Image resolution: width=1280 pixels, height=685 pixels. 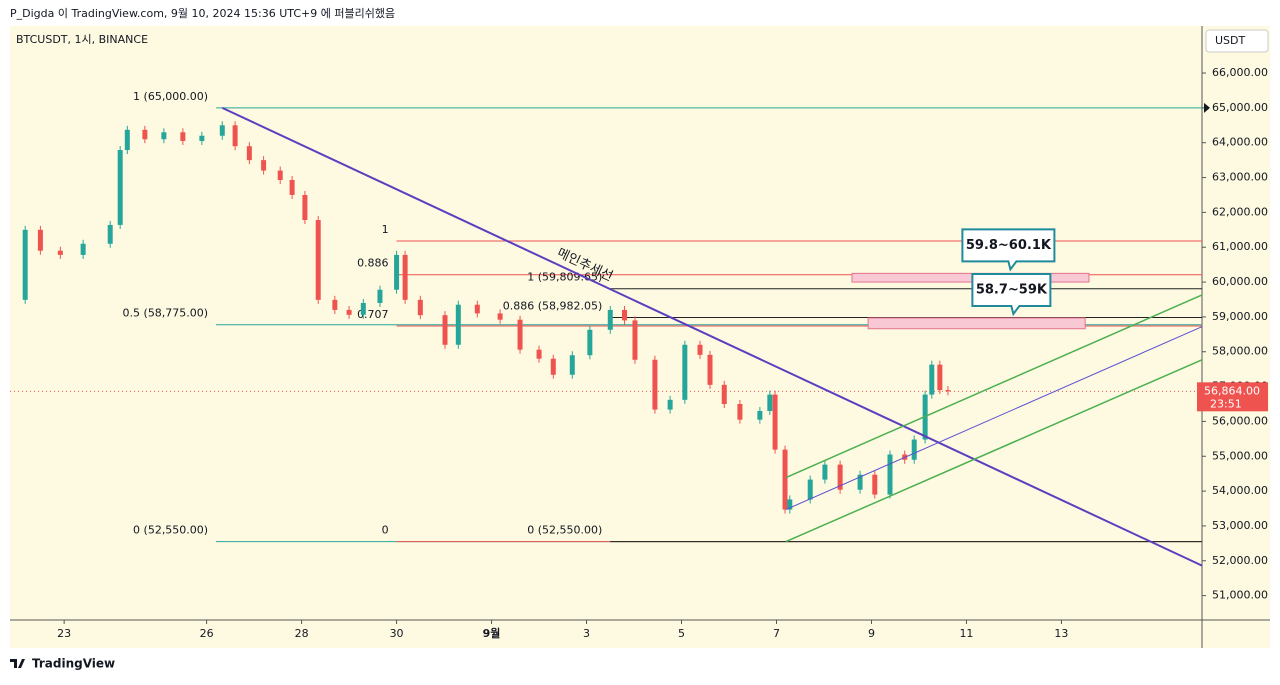 What do you see at coordinates (170, 96) in the screenshot?
I see `fib-label: 1 (65,000.00)` at bounding box center [170, 96].